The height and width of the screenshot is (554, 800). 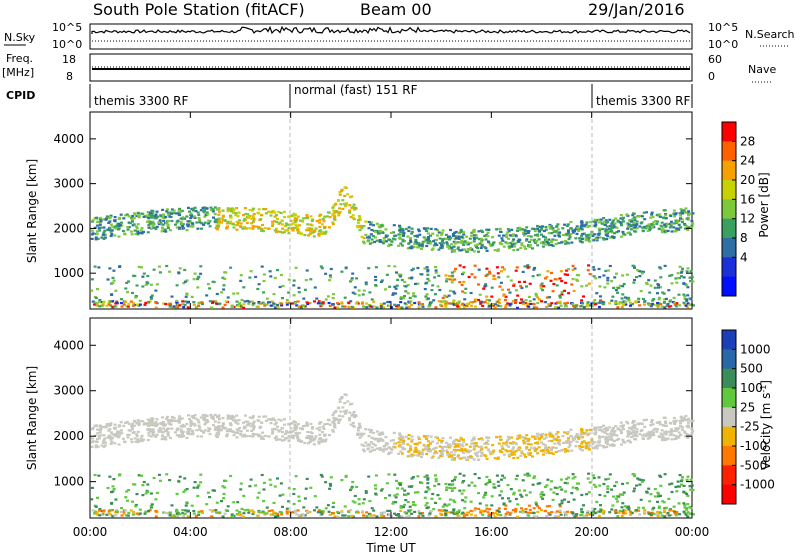 What do you see at coordinates (90, 532) in the screenshot?
I see `x-tick-label: 00:00` at bounding box center [90, 532].